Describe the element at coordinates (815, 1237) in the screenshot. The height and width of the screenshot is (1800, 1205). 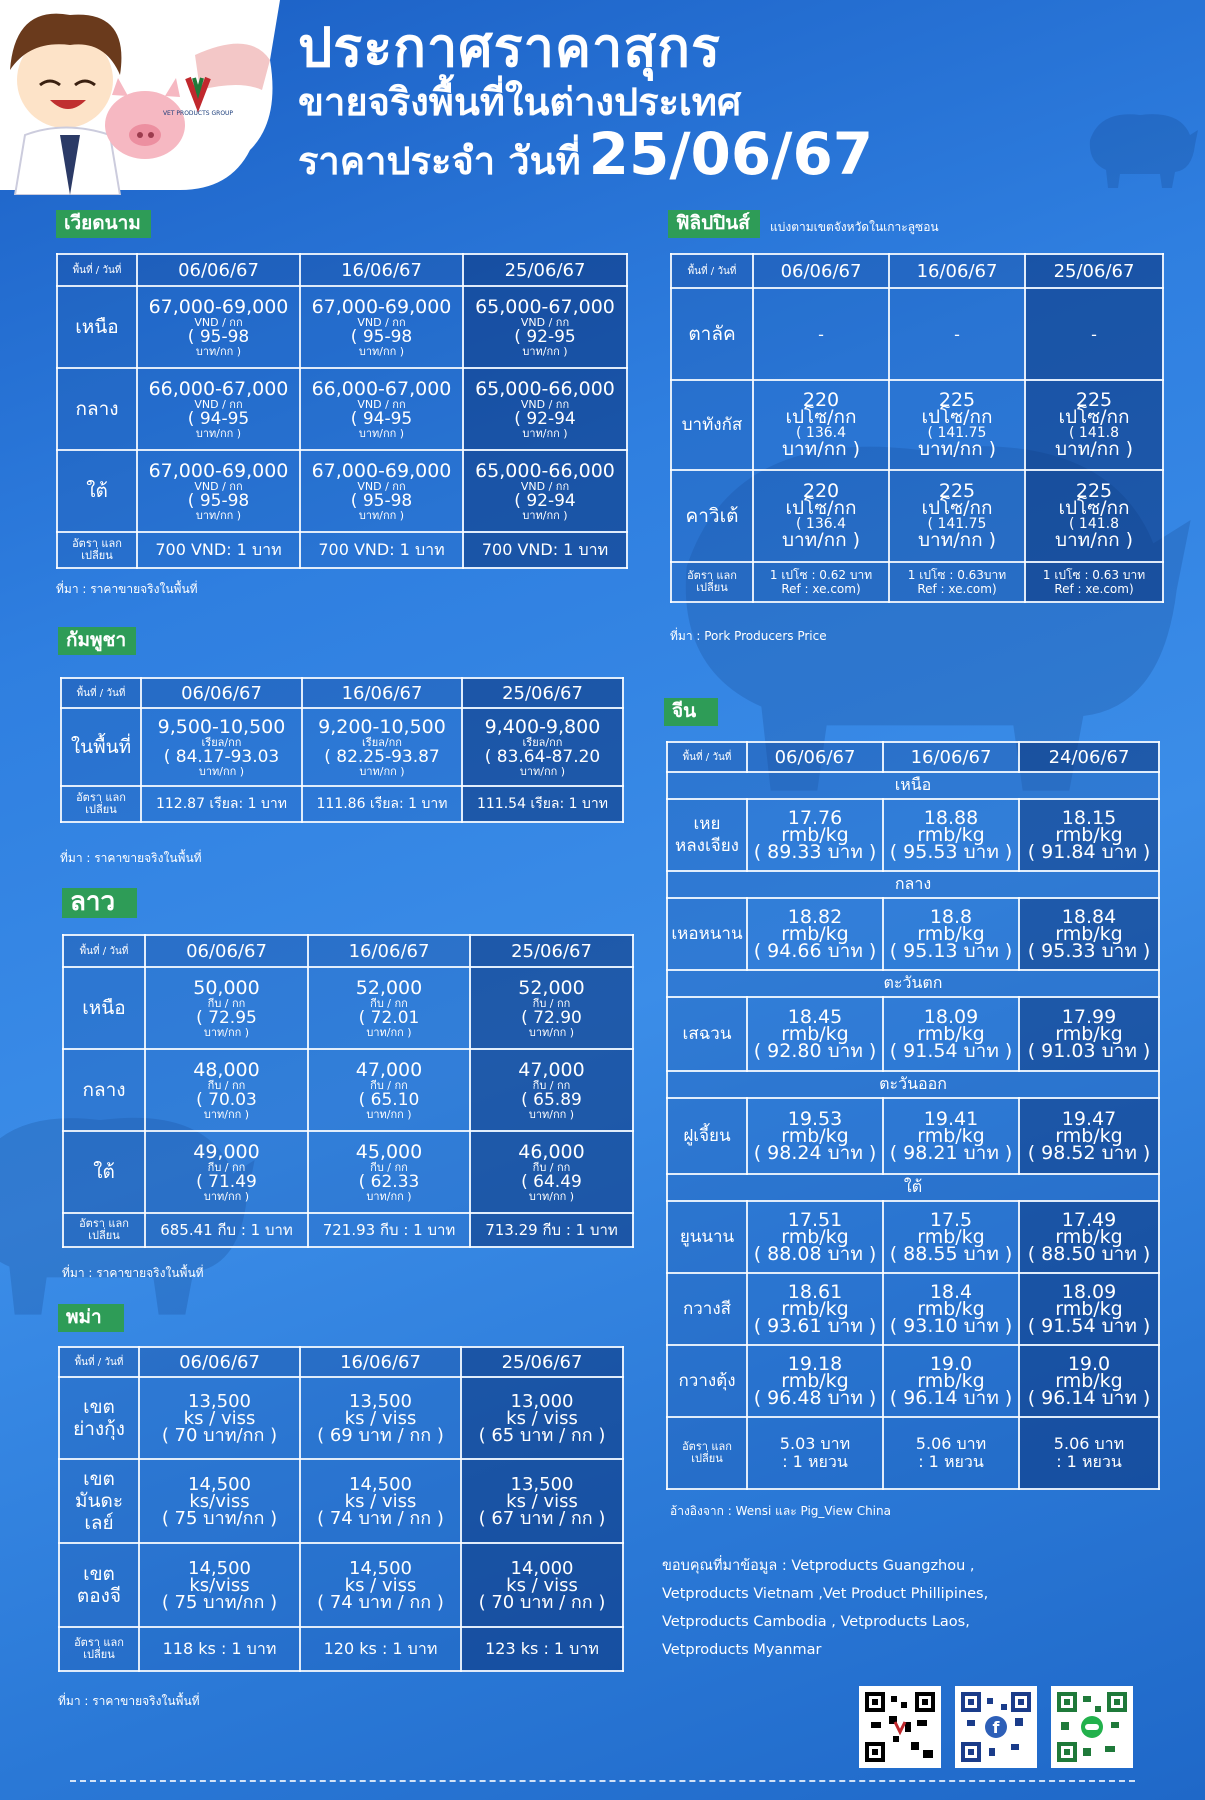
I see `price-cell: 17.51 rmb/kg( 88.08 บาท )` at that location.